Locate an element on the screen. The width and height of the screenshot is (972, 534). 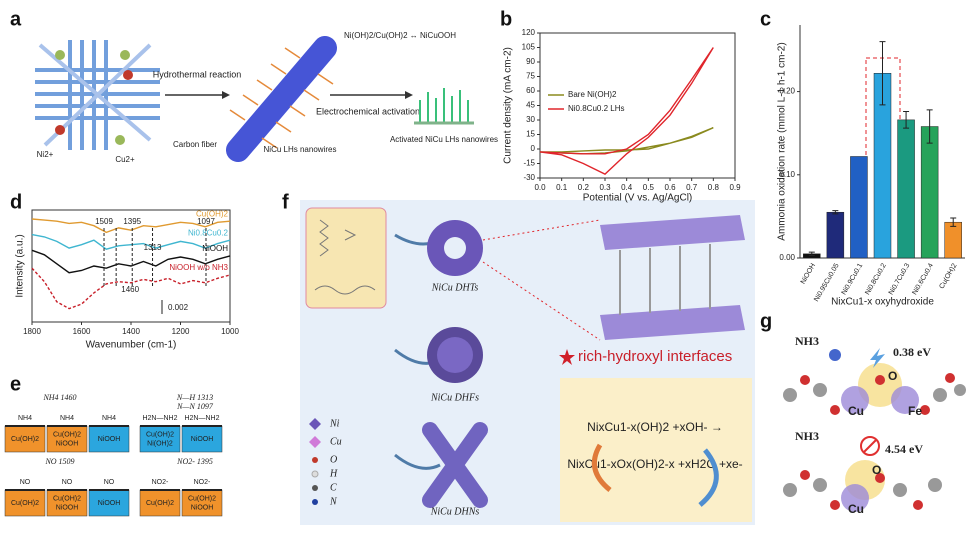
x-tick-label: 0.2 is located at coordinates (584, 187).